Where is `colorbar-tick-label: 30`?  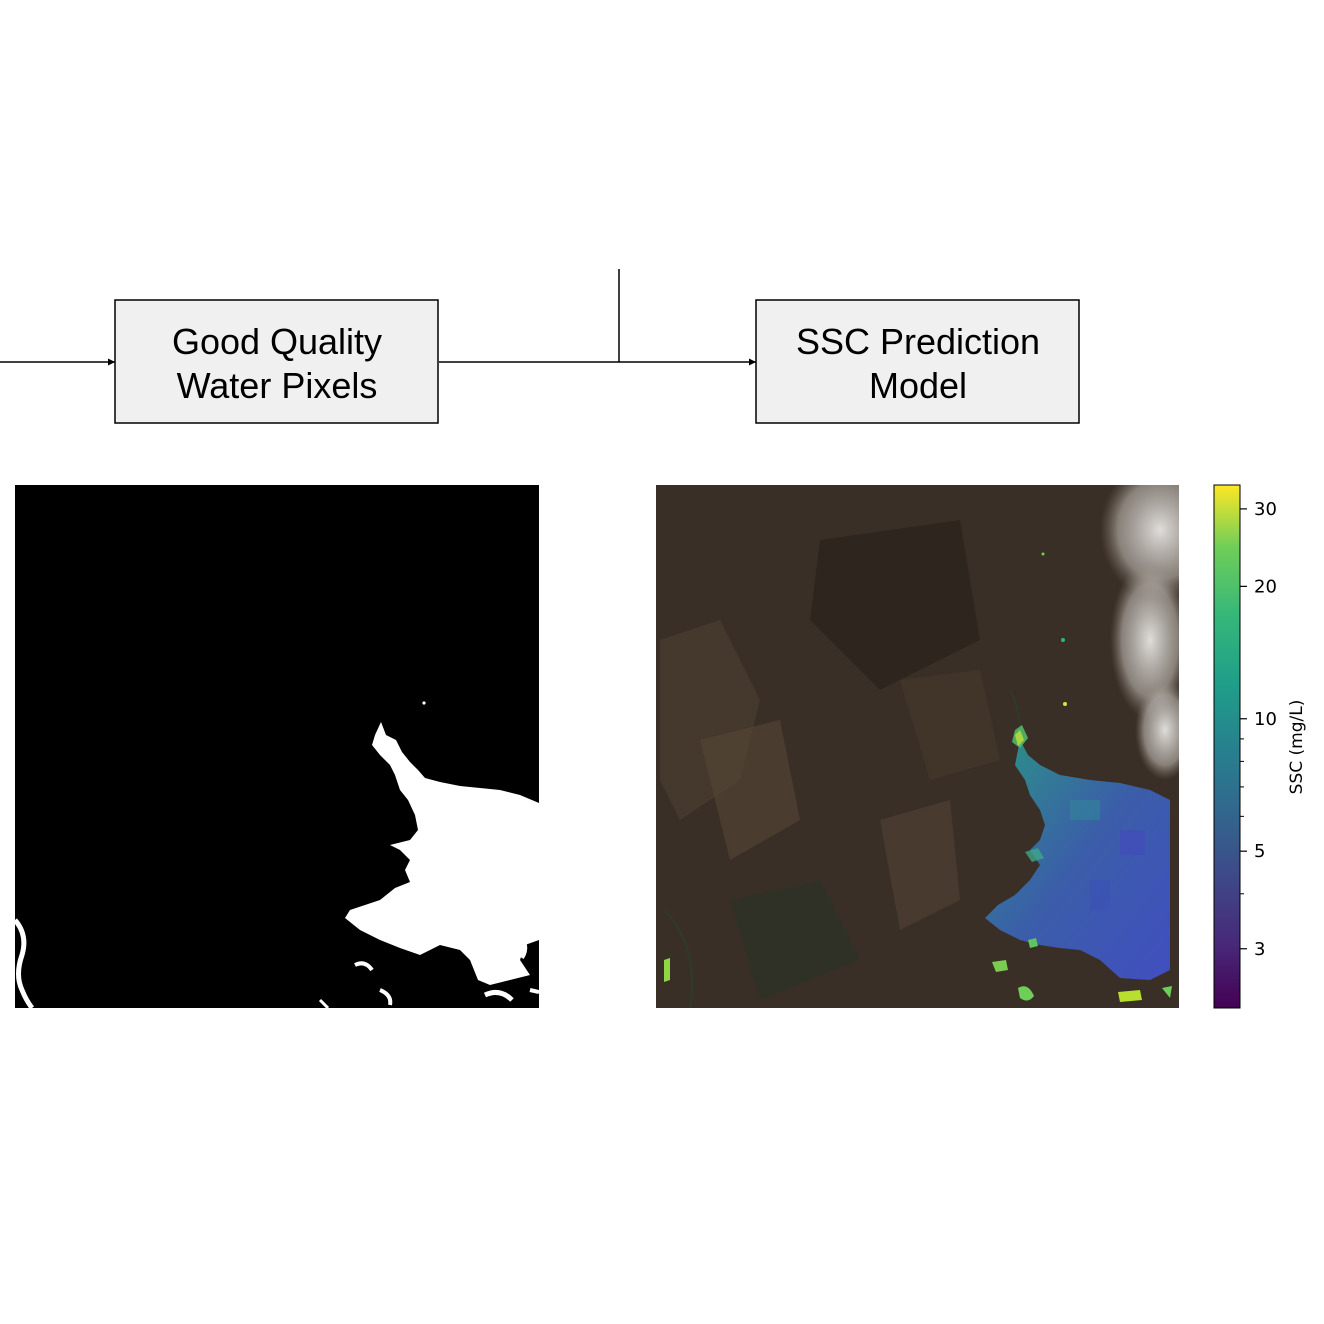 colorbar-tick-label: 30 is located at coordinates (1265, 509).